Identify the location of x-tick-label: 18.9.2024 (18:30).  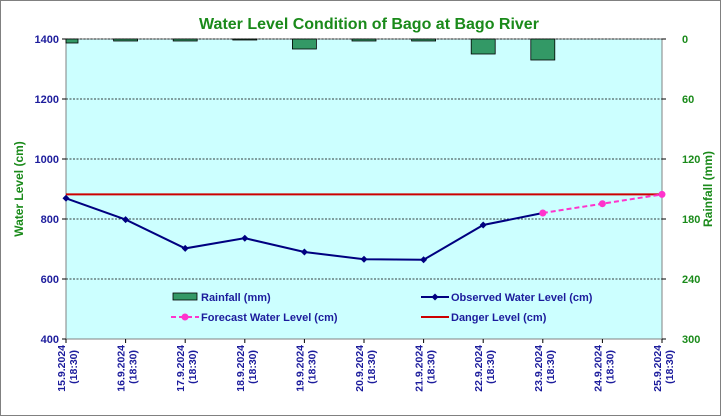
(247, 368).